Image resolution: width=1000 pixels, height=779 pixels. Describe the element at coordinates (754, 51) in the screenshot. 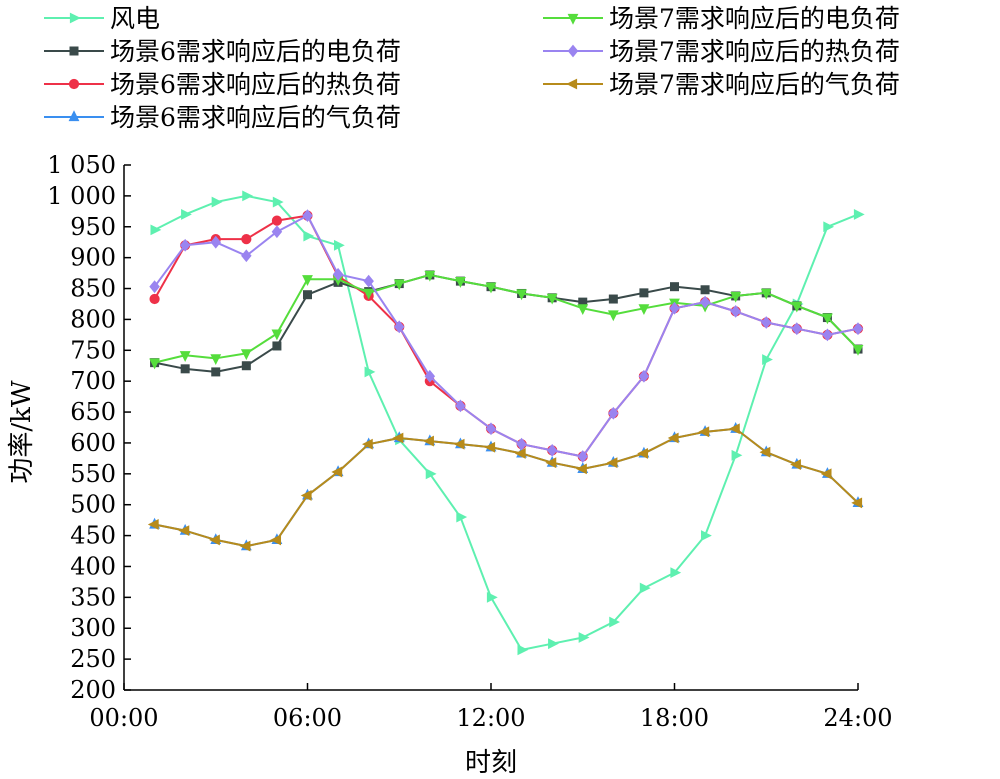

I see `legend-label: 场景7需求响应后的热负荷` at that location.